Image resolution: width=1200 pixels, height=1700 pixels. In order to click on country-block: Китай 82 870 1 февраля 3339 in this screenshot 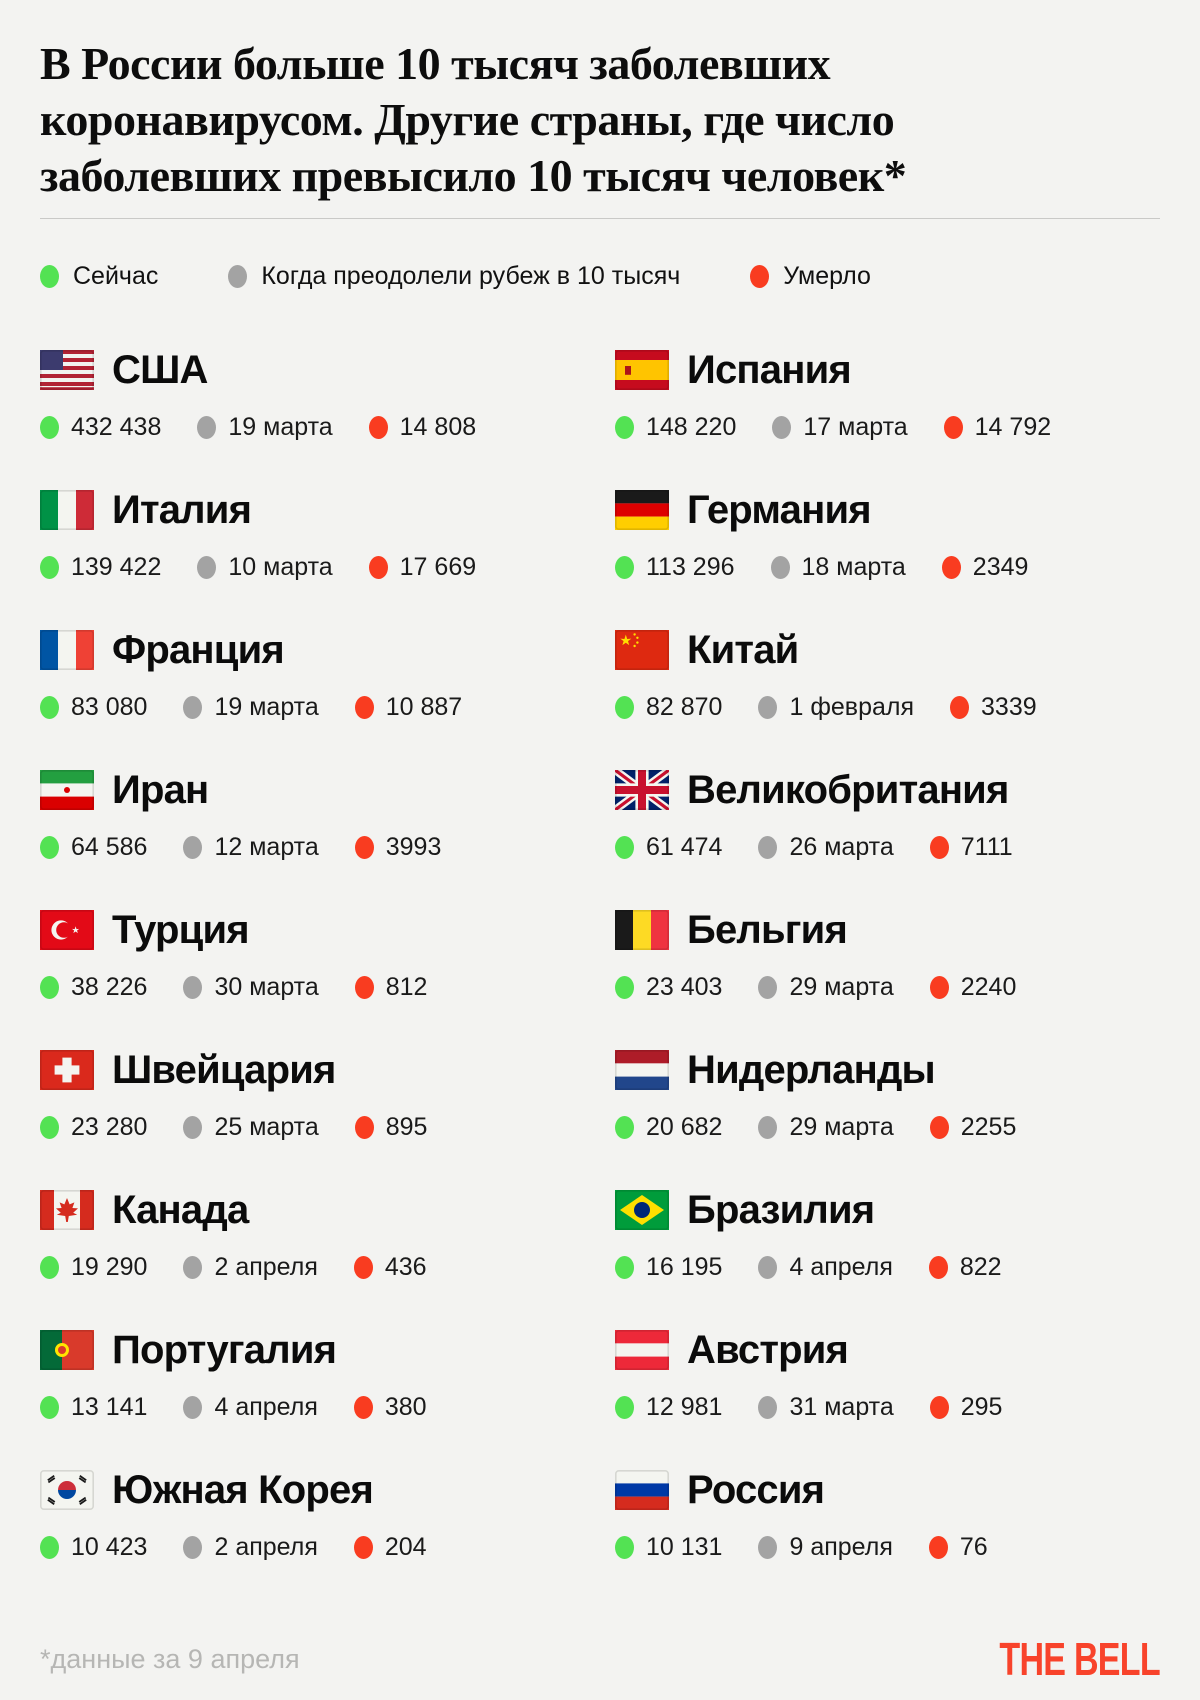, I will do `click(887, 675)`.